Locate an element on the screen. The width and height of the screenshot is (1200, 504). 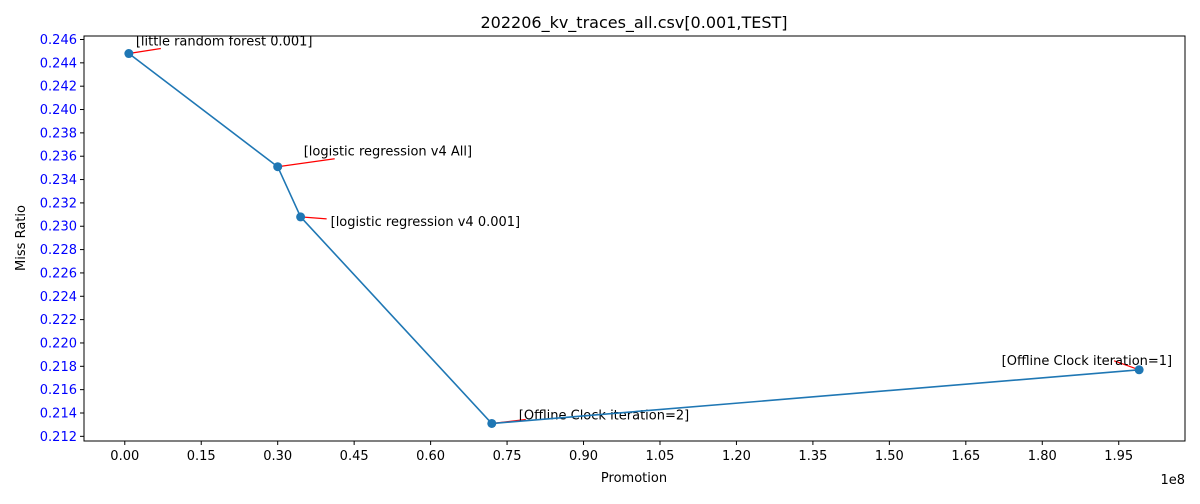
x-tick-label: 1.50 is located at coordinates (889, 456).